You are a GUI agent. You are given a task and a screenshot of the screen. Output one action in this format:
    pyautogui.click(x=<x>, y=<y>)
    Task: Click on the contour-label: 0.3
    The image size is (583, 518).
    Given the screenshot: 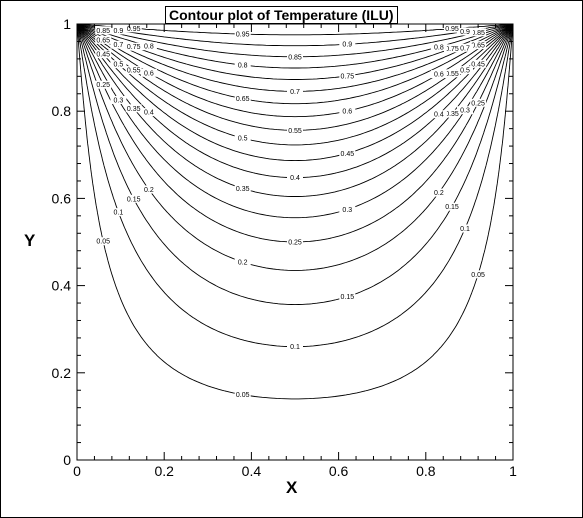 What is the action you would take?
    pyautogui.click(x=465, y=111)
    